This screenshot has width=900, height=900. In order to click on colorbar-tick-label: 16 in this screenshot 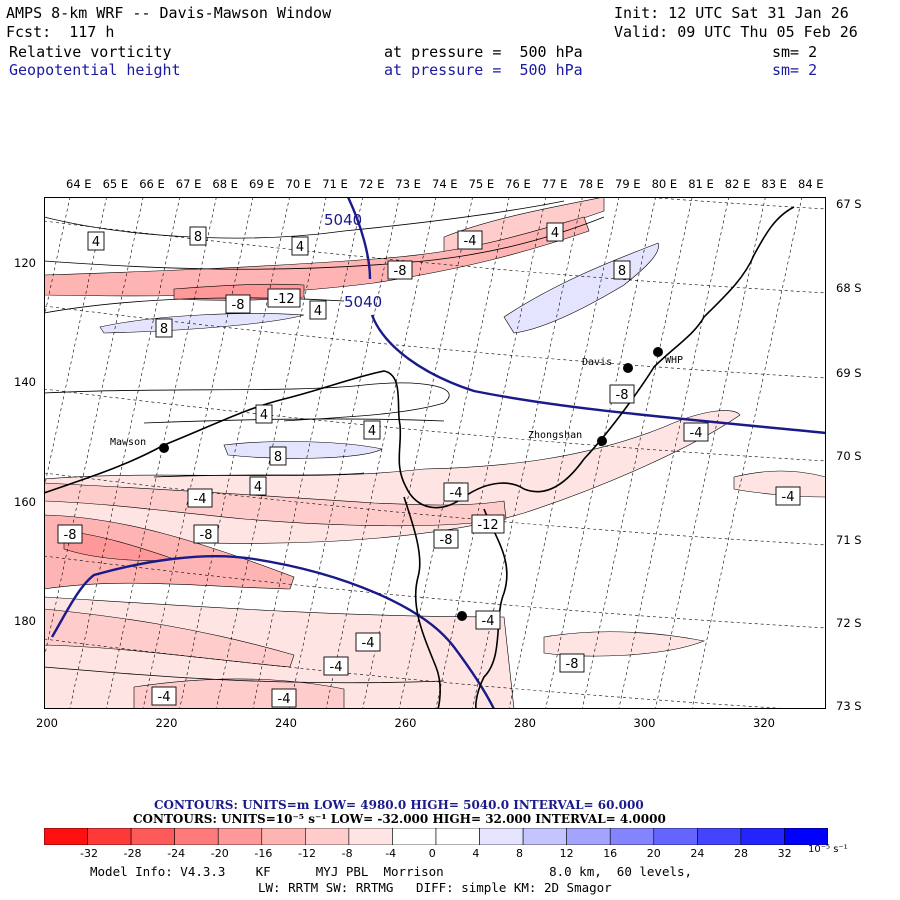, I will do `click(610, 853)`.